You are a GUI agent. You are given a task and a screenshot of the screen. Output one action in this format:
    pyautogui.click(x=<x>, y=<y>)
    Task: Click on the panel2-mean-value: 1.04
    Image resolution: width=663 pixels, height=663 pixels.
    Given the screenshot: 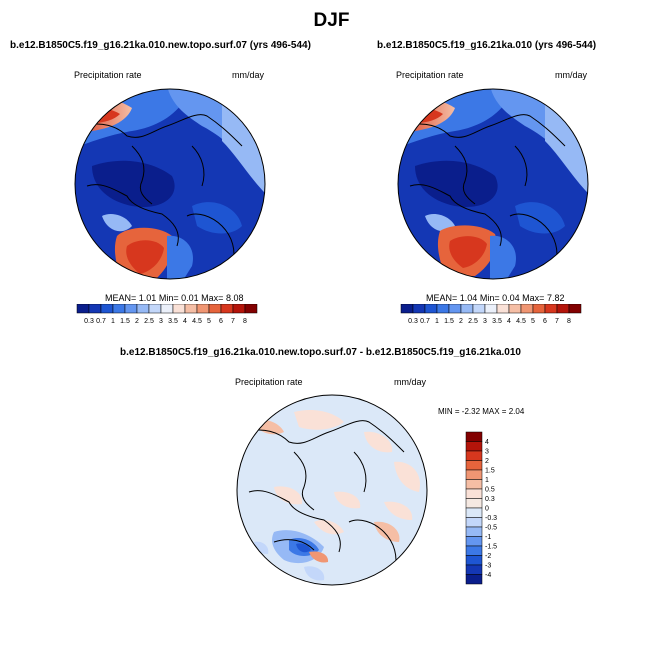 What is the action you would take?
    pyautogui.click(x=468, y=298)
    